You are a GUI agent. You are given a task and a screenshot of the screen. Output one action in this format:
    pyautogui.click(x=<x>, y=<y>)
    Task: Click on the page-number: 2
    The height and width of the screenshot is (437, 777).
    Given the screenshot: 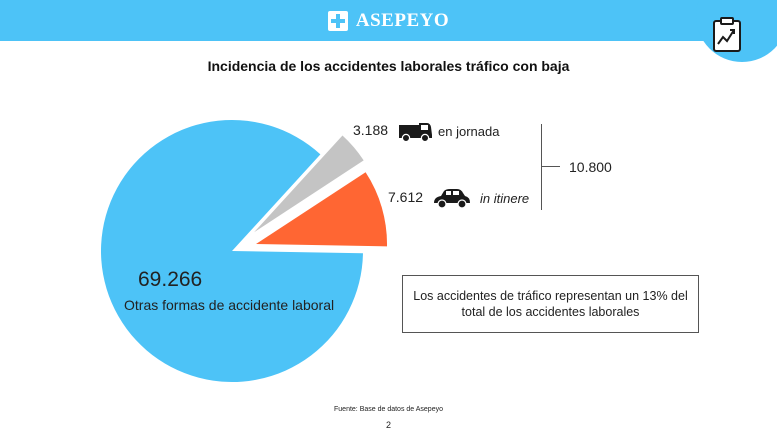 What is the action you would take?
    pyautogui.click(x=388, y=425)
    